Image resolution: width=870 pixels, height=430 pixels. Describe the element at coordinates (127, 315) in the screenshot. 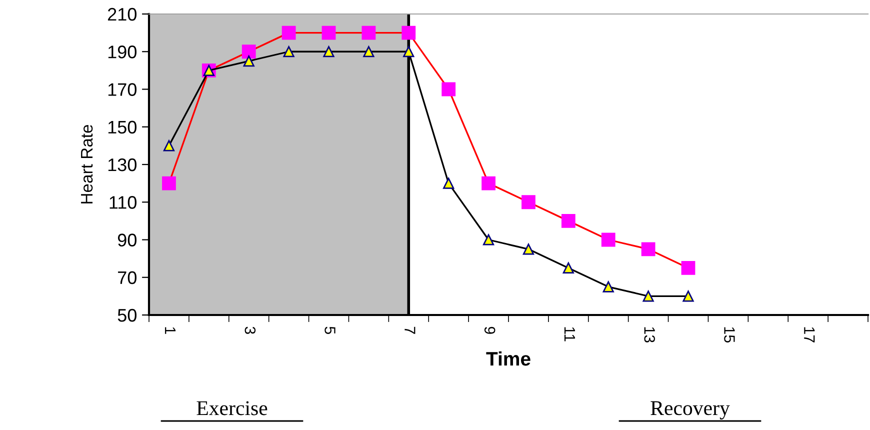

I see `y-tick-label: 50` at that location.